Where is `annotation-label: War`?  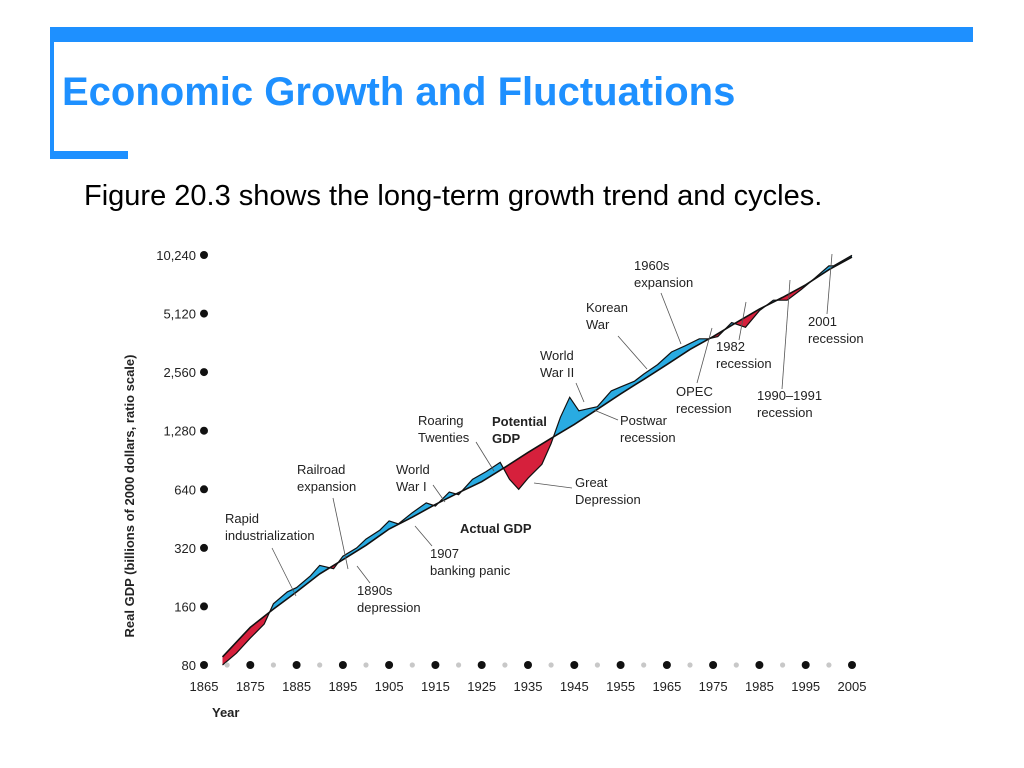 annotation-label: War is located at coordinates (598, 324).